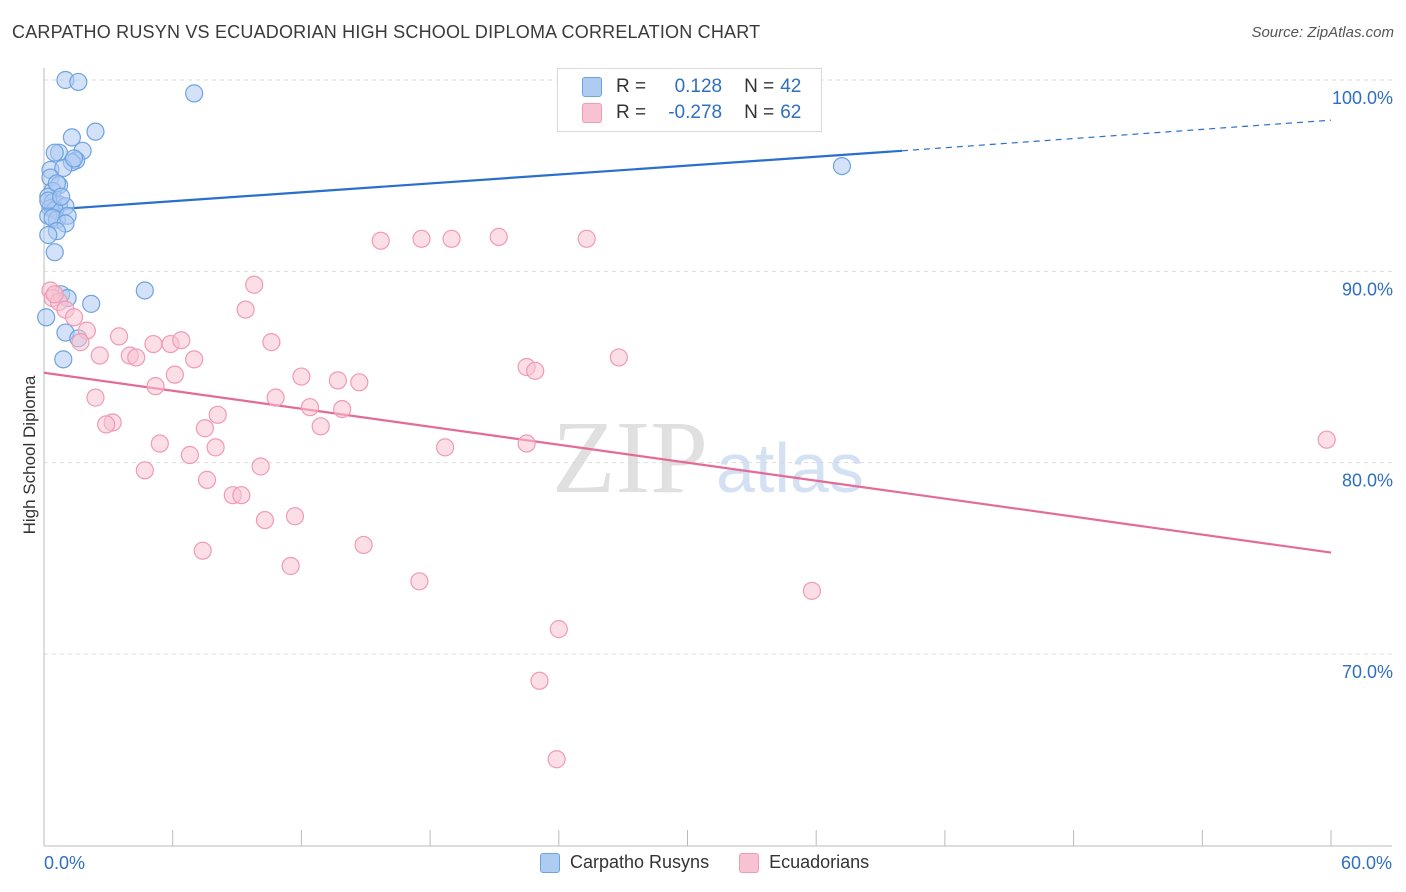 Image resolution: width=1406 pixels, height=892 pixels. I want to click on x-tick-label-max: 60.0%, so click(1366, 863).